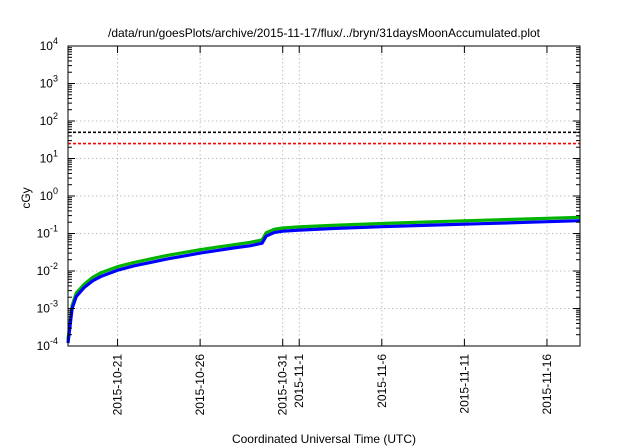 The width and height of the screenshot is (640, 448). What do you see at coordinates (118, 385) in the screenshot?
I see `x-tick-label: 2015-10-21` at bounding box center [118, 385].